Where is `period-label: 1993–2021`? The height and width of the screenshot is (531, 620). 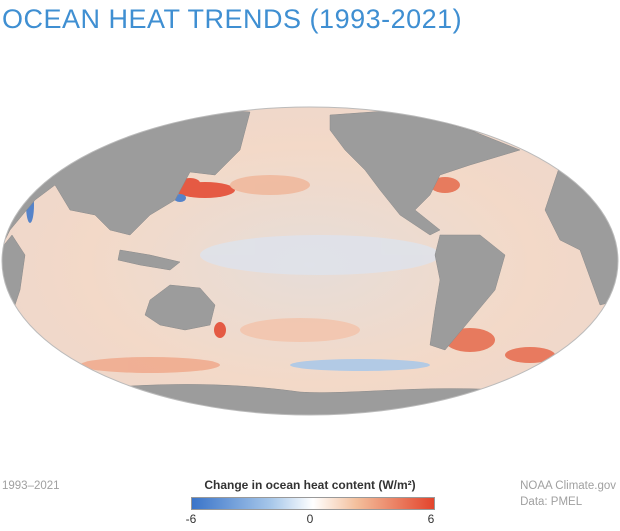 period-label: 1993–2021 is located at coordinates (31, 486).